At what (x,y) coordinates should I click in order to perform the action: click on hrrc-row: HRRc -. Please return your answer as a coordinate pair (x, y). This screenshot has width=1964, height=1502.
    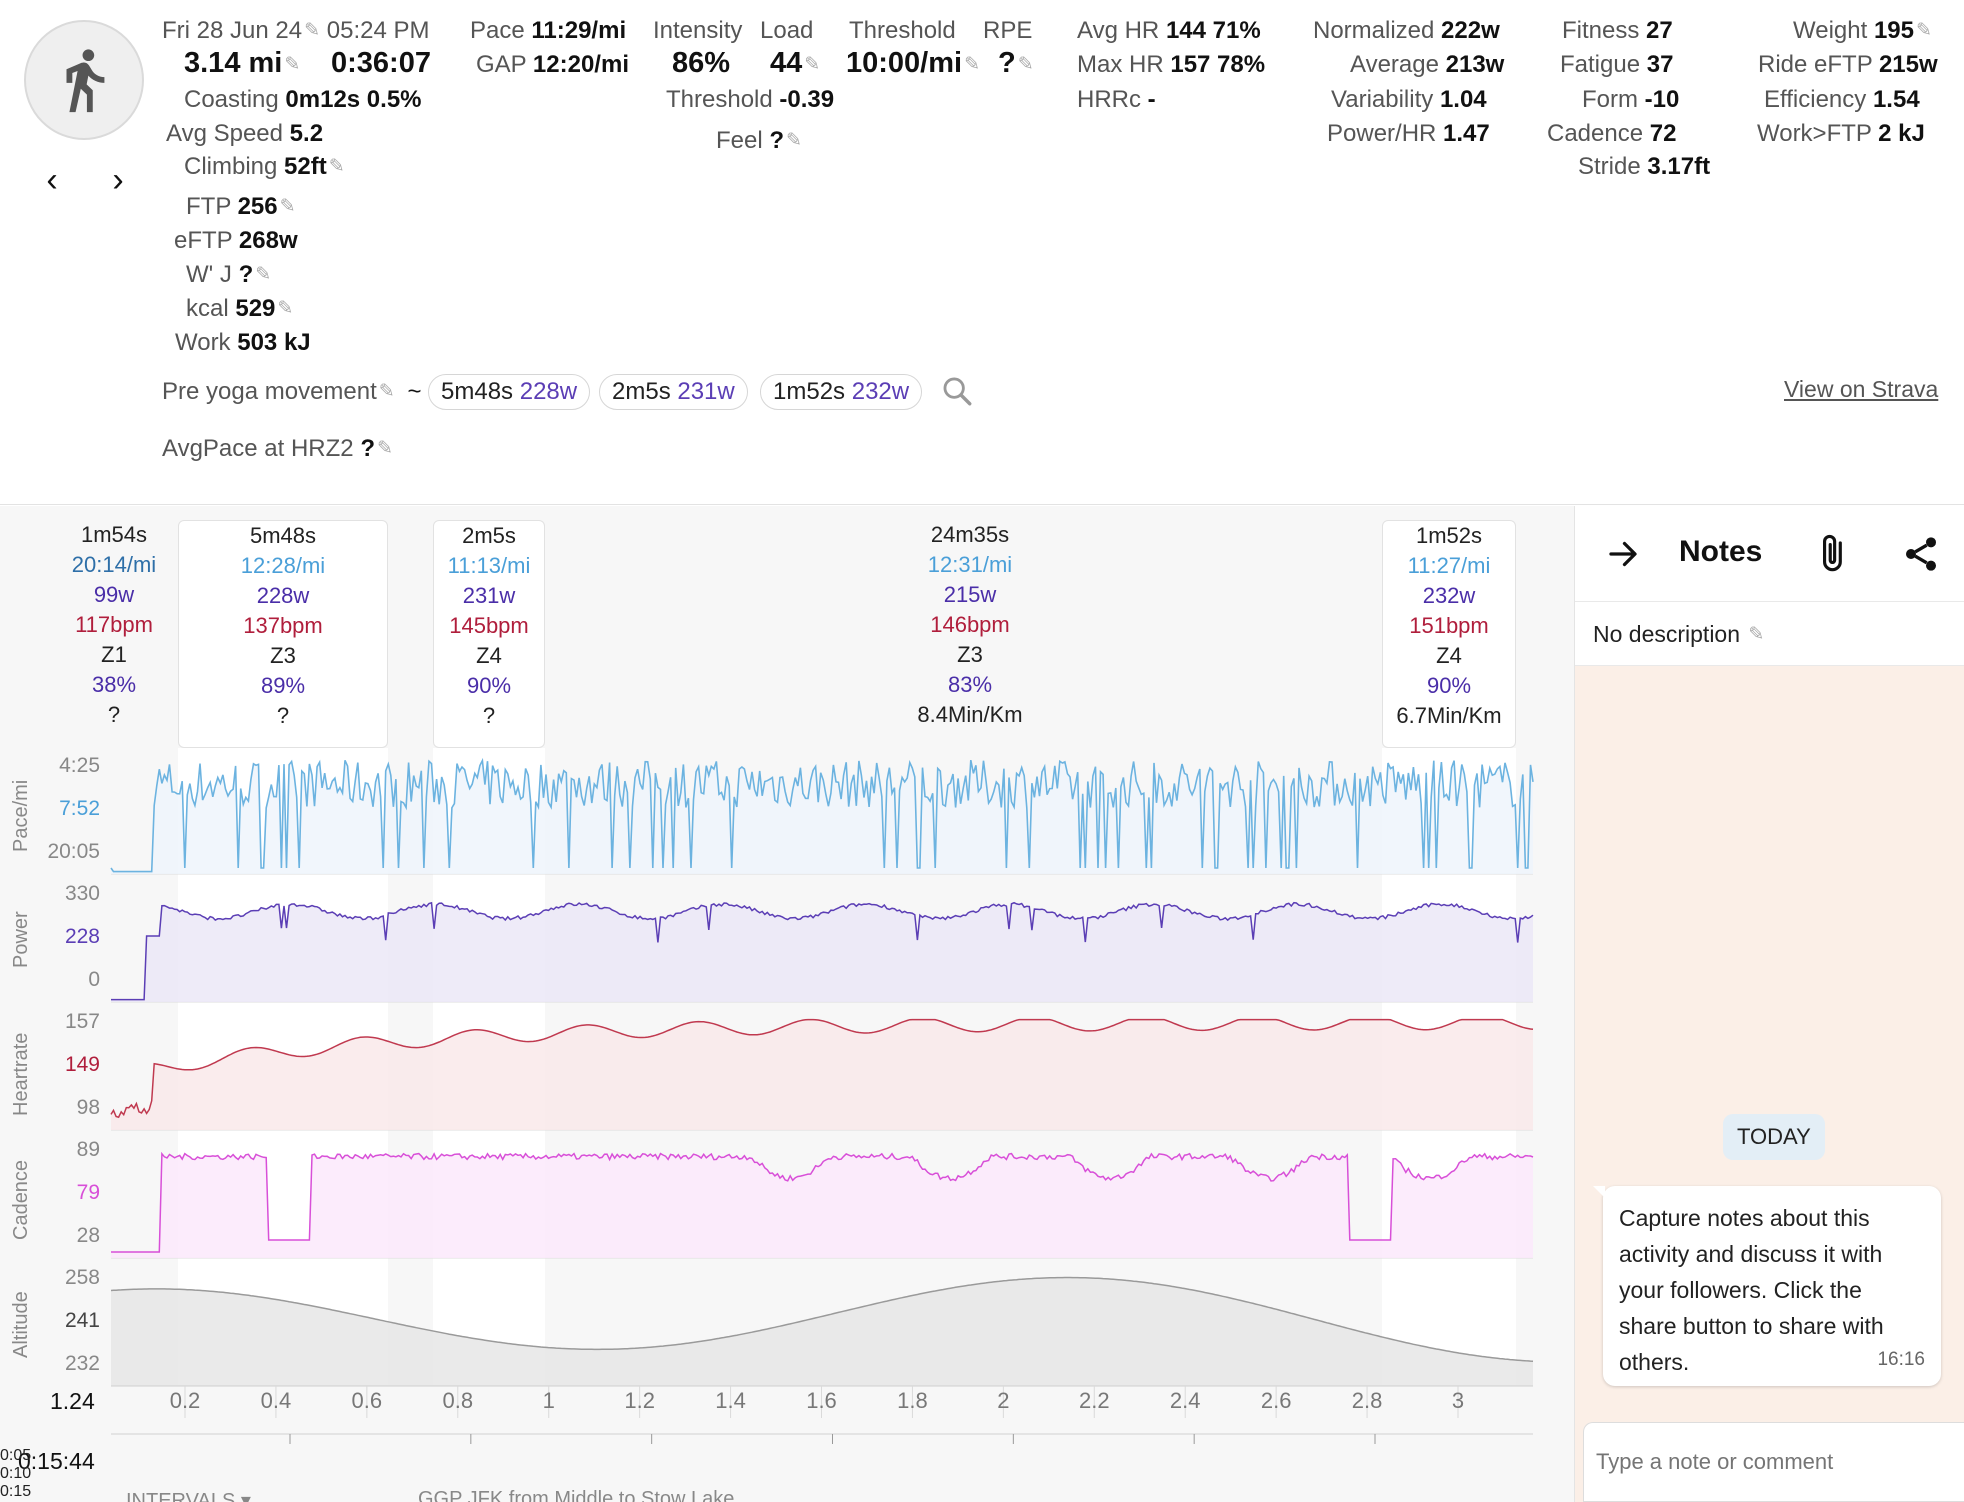
    Looking at the image, I should click on (1116, 100).